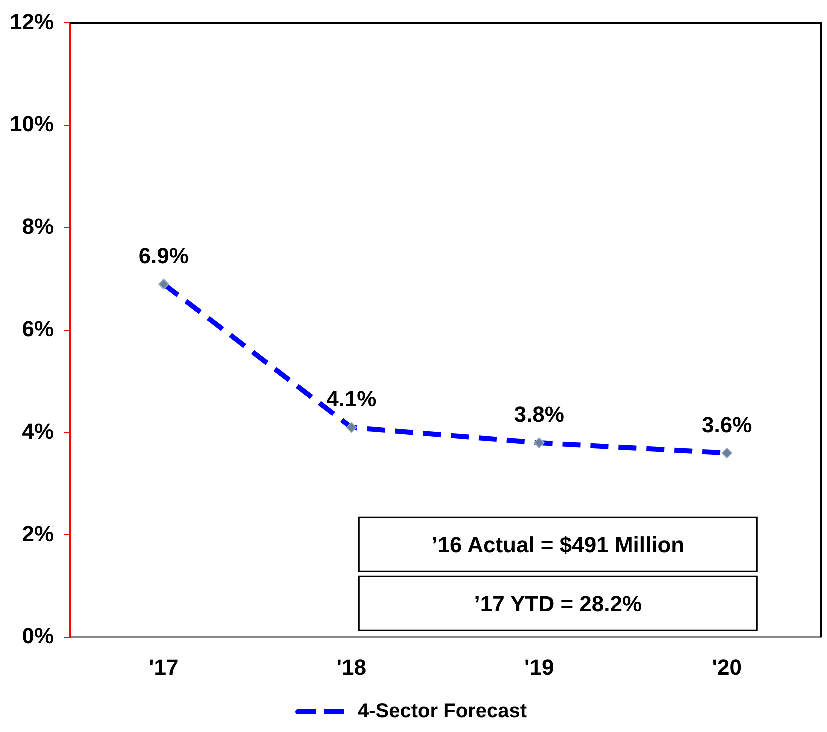 The height and width of the screenshot is (732, 827). What do you see at coordinates (164, 667) in the screenshot?
I see `x-tick-label: '17` at bounding box center [164, 667].